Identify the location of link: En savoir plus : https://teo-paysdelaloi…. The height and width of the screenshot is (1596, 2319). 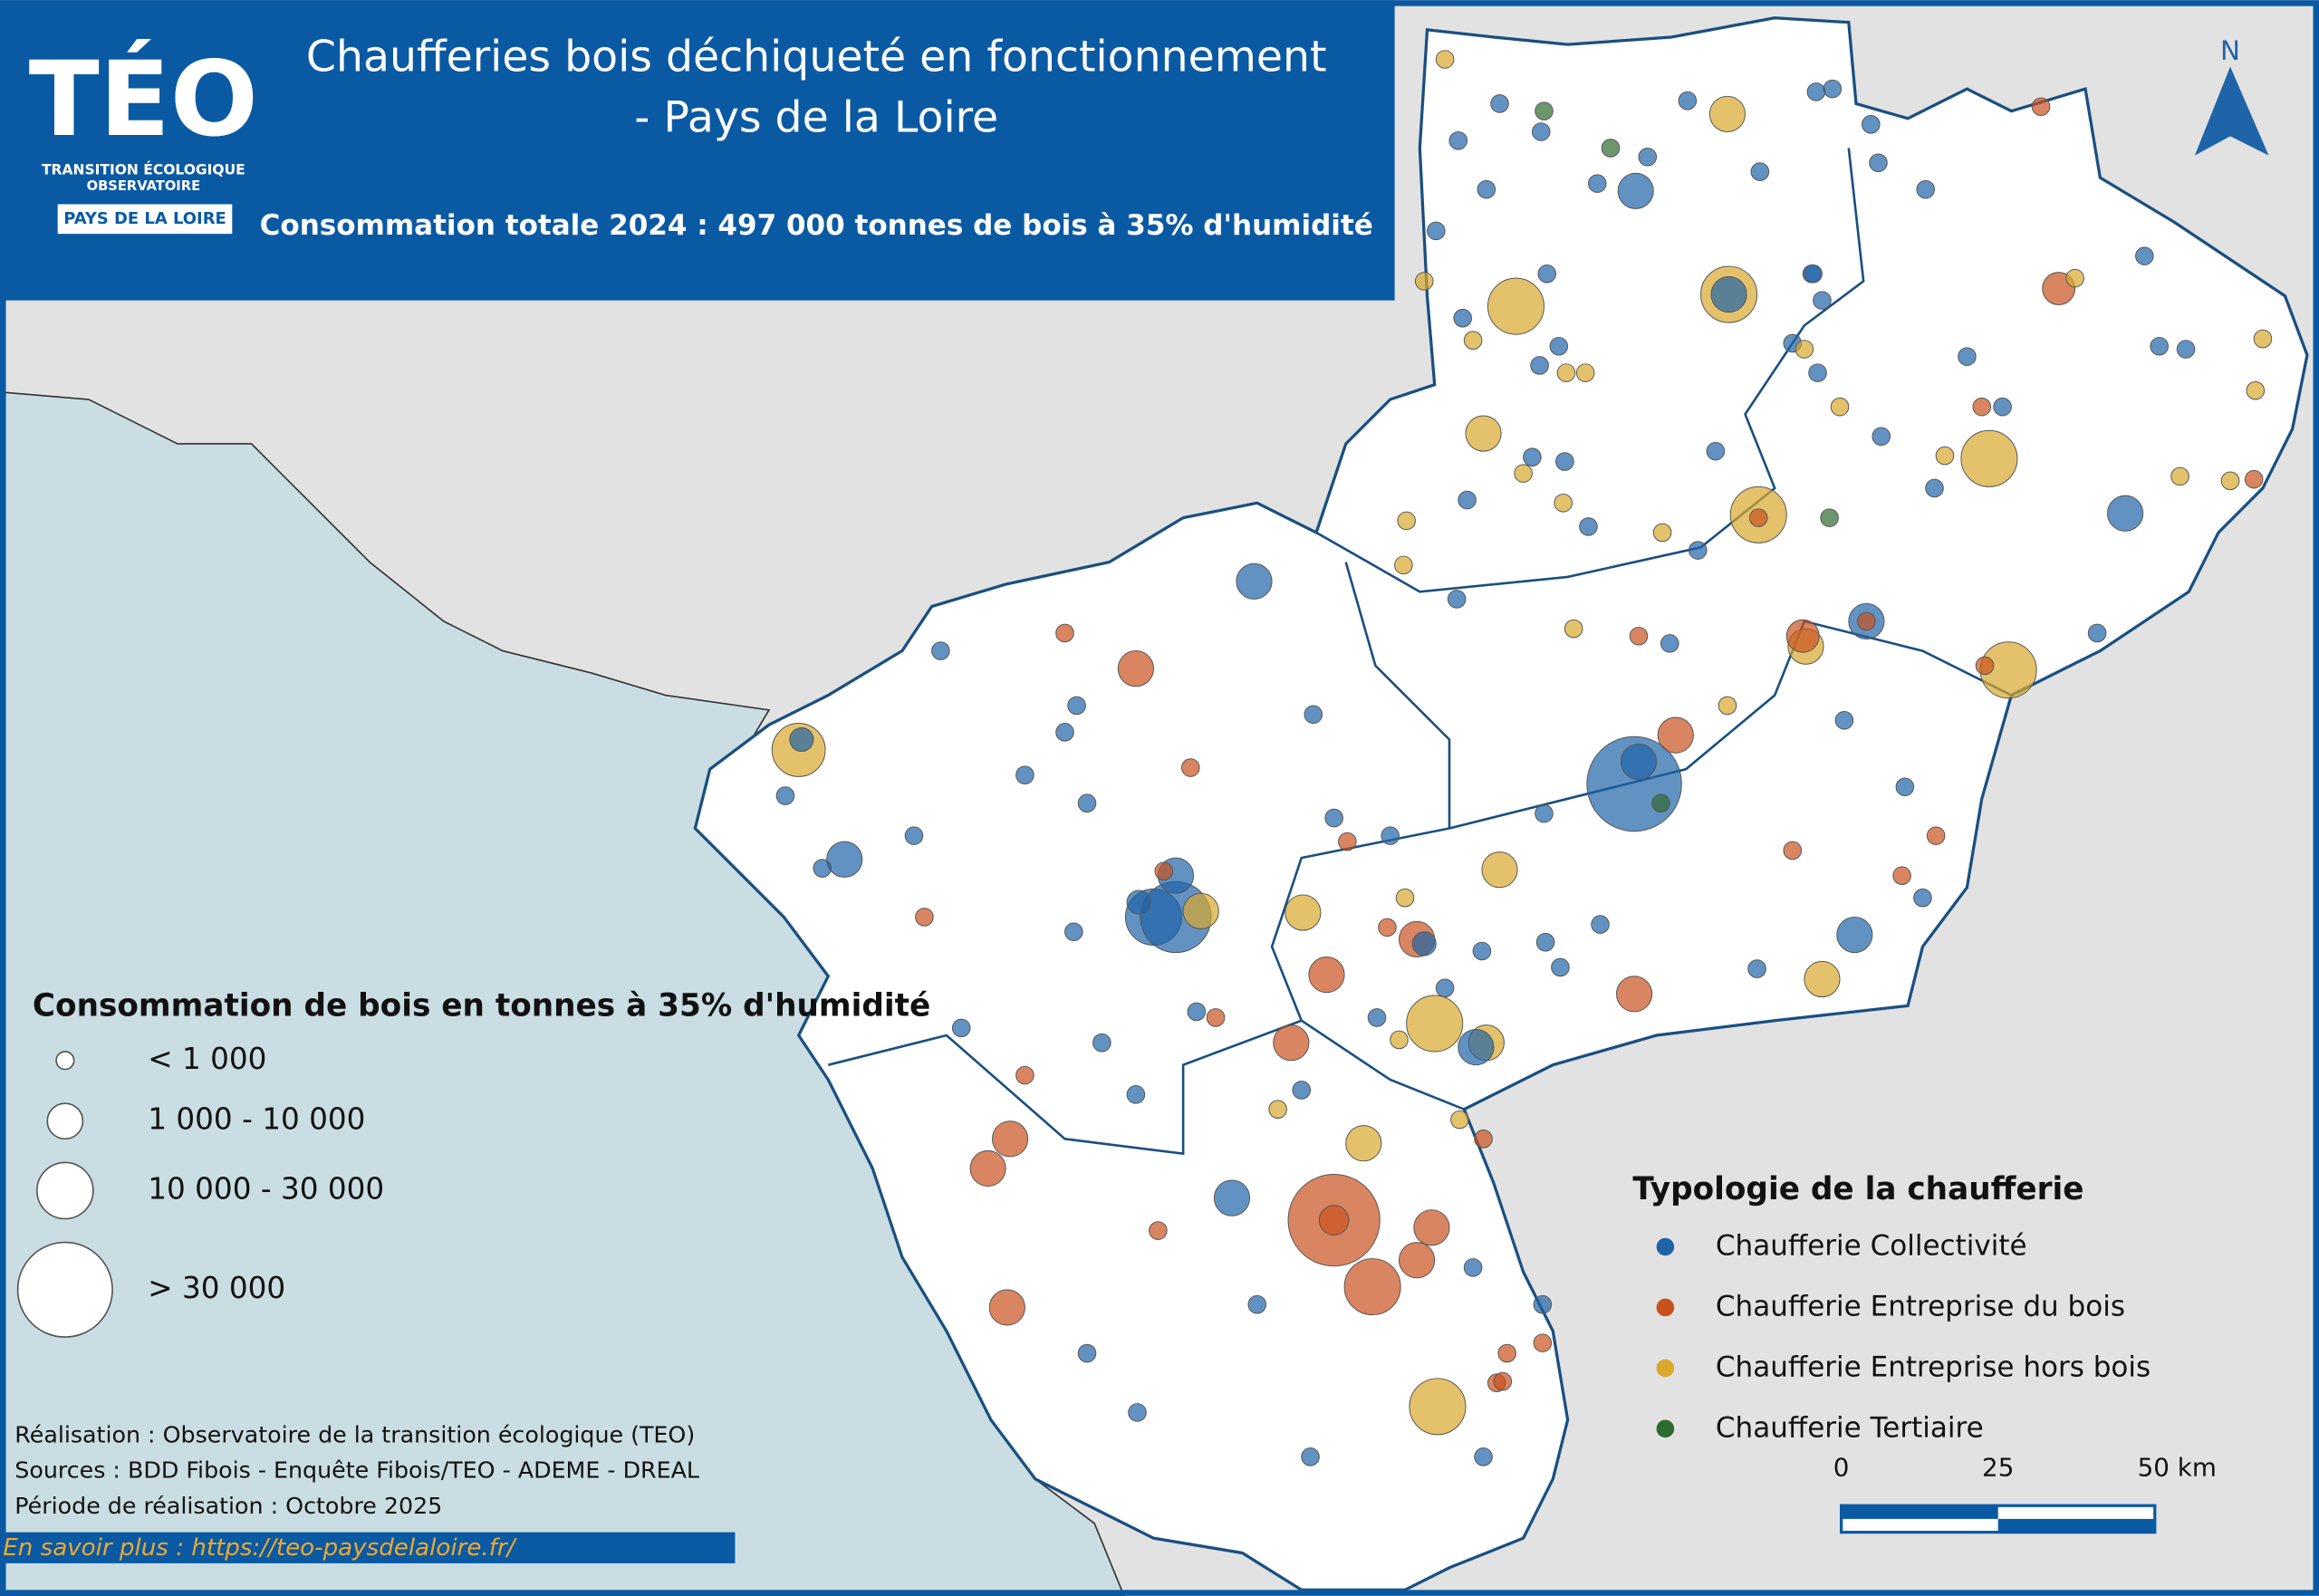
(260, 1548).